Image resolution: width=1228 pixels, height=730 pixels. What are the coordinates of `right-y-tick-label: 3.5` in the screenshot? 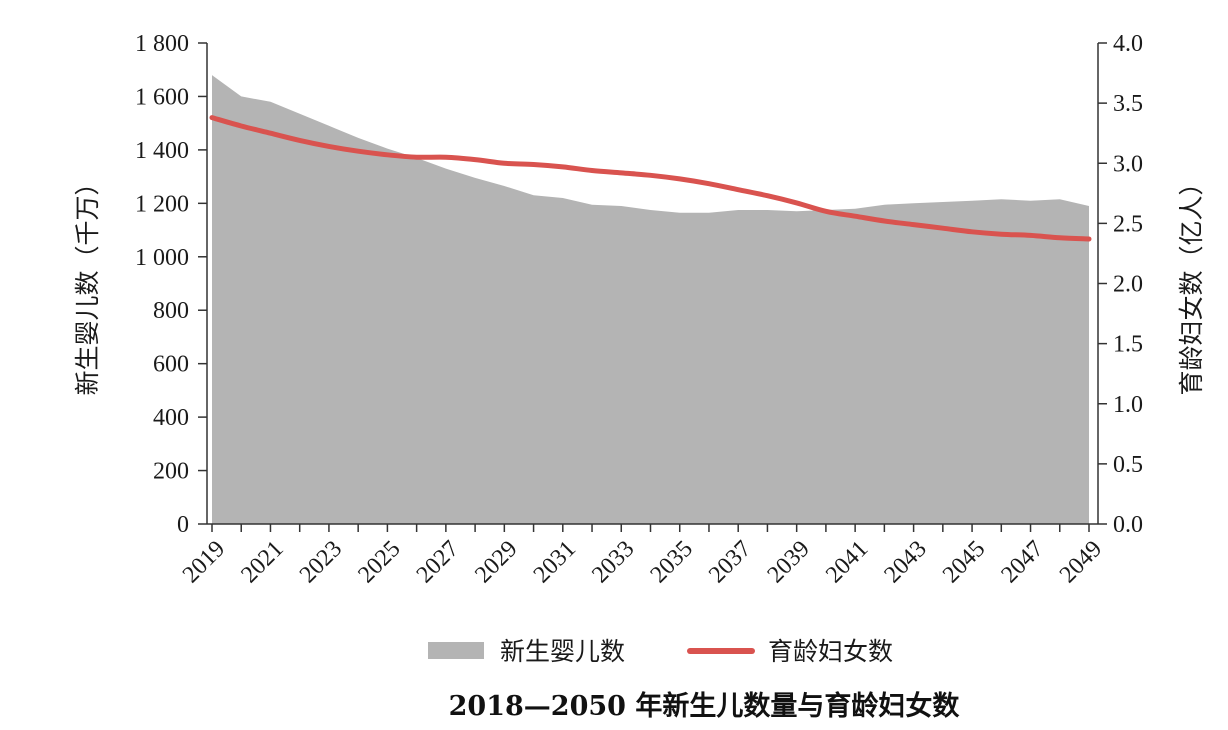 It's located at (1128, 104).